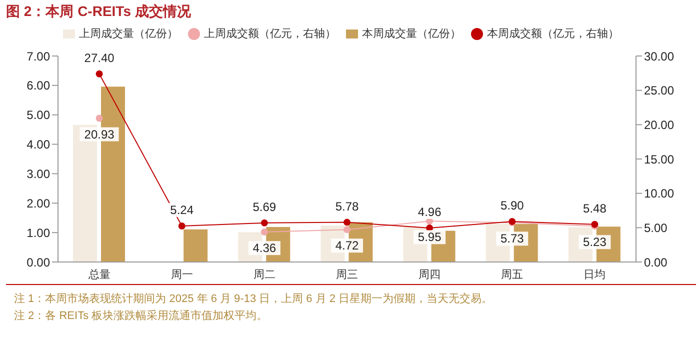  I want to click on x-tick-label: 日均, so click(595, 274).